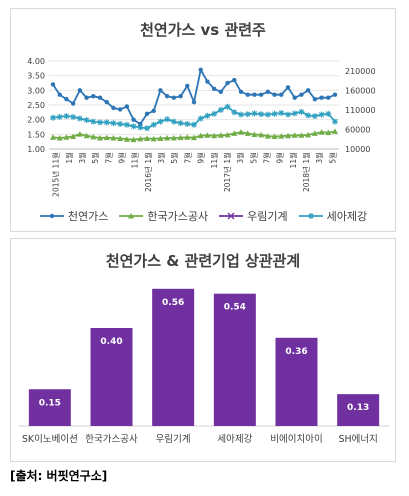 This screenshot has height=496, width=409. Describe the element at coordinates (36, 149) in the screenshot. I see `y-left-tick-label: 1.00` at that location.